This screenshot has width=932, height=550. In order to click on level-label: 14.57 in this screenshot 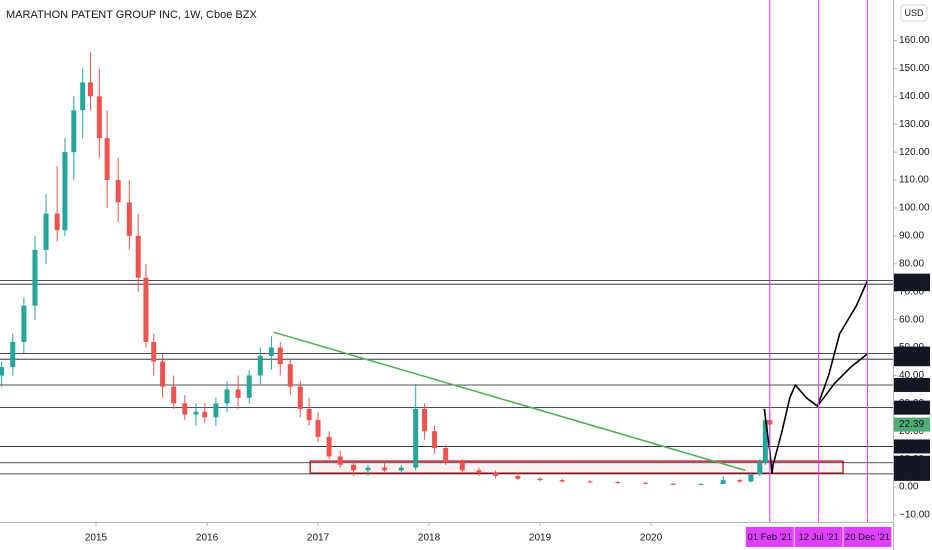, I will do `click(911, 446)`.